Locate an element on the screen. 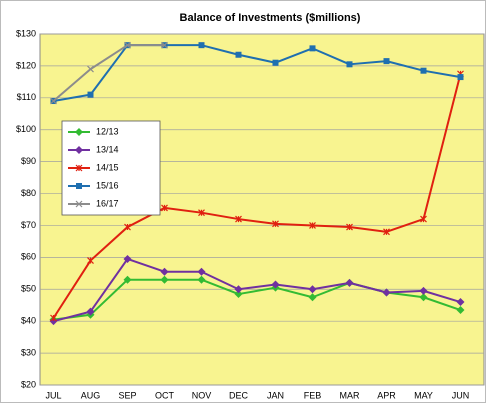 This screenshot has width=486, height=408. y-tick-label: $70 is located at coordinates (28, 225).